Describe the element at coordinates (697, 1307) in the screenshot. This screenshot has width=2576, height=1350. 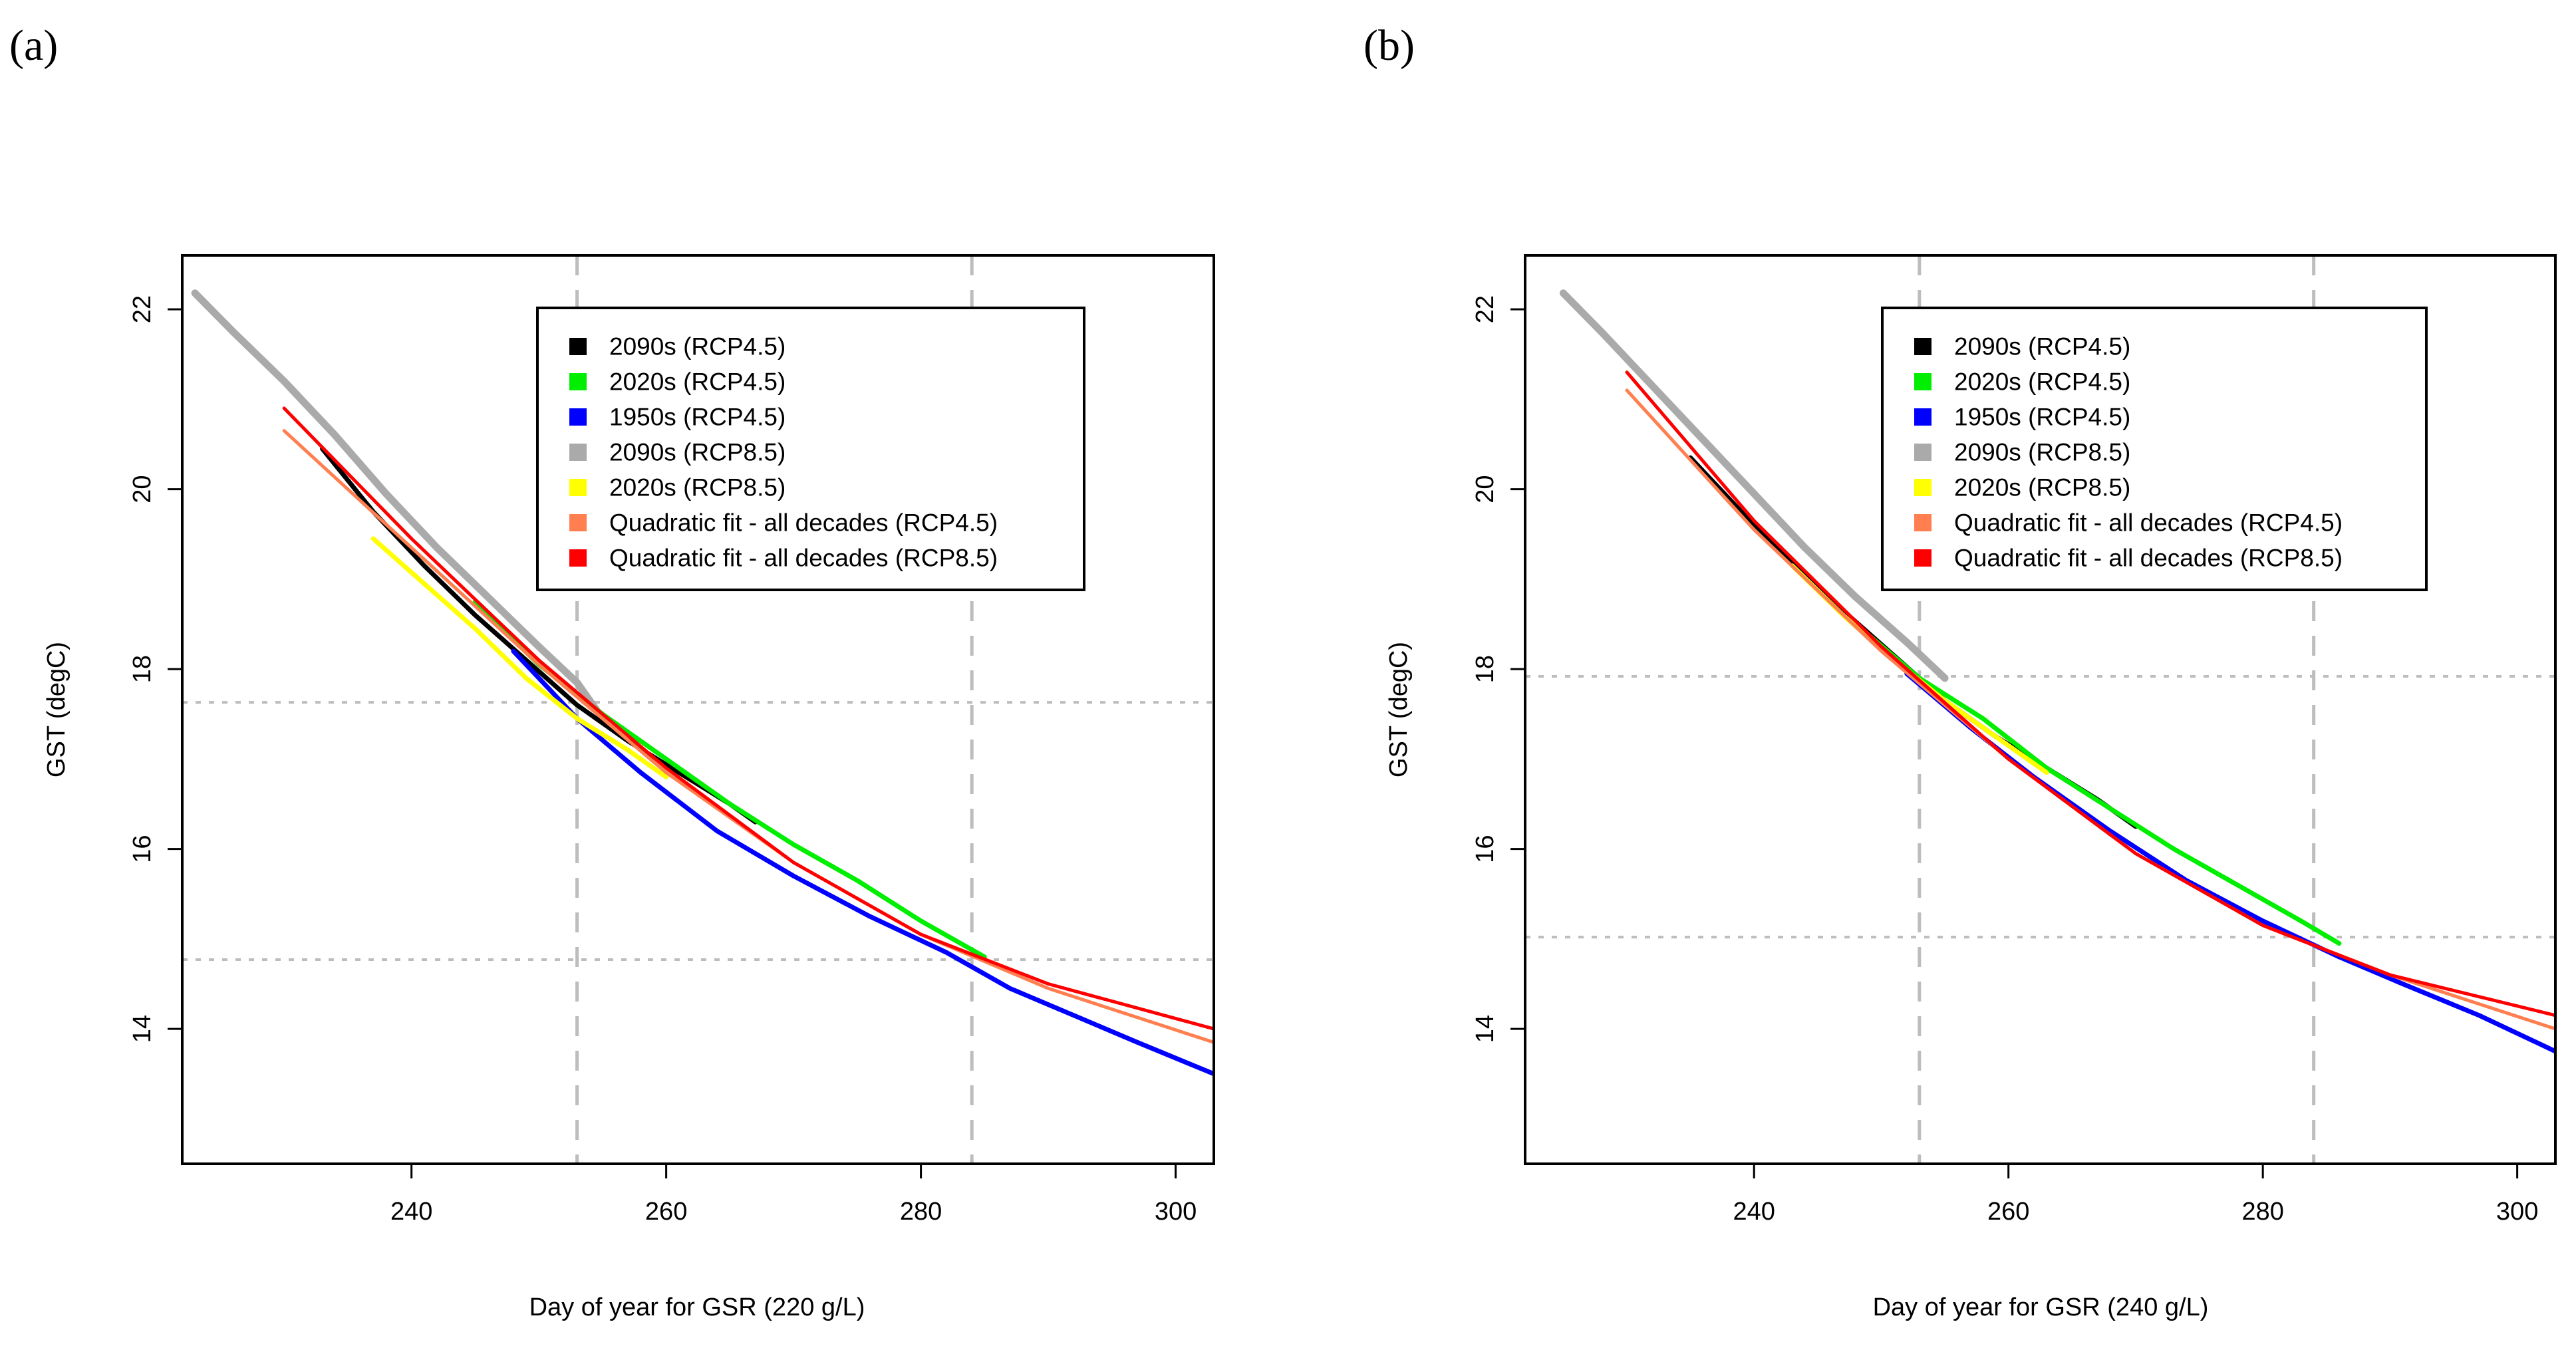
I see `x-axis-label: Day of year for GSR (220 g/L)` at that location.